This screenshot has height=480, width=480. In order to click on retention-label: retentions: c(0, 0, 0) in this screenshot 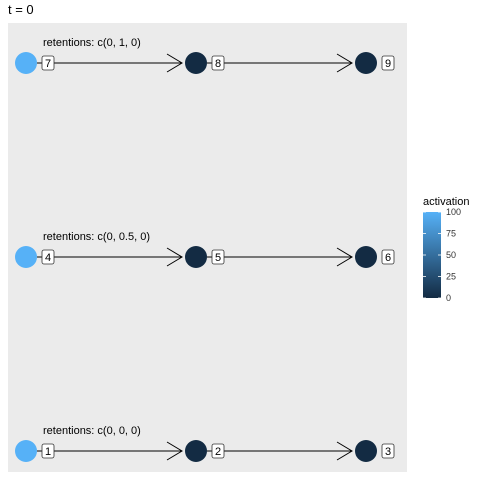, I will do `click(92, 431)`.